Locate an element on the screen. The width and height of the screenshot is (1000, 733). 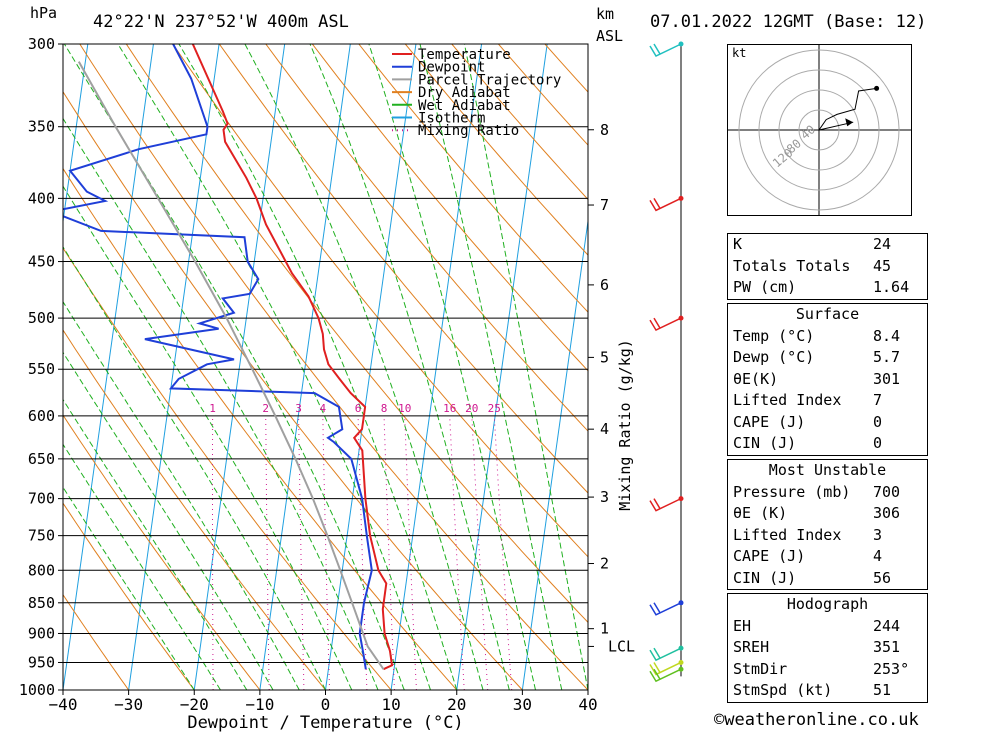
temperature-tick-label: −30 is located at coordinates (128, 704).